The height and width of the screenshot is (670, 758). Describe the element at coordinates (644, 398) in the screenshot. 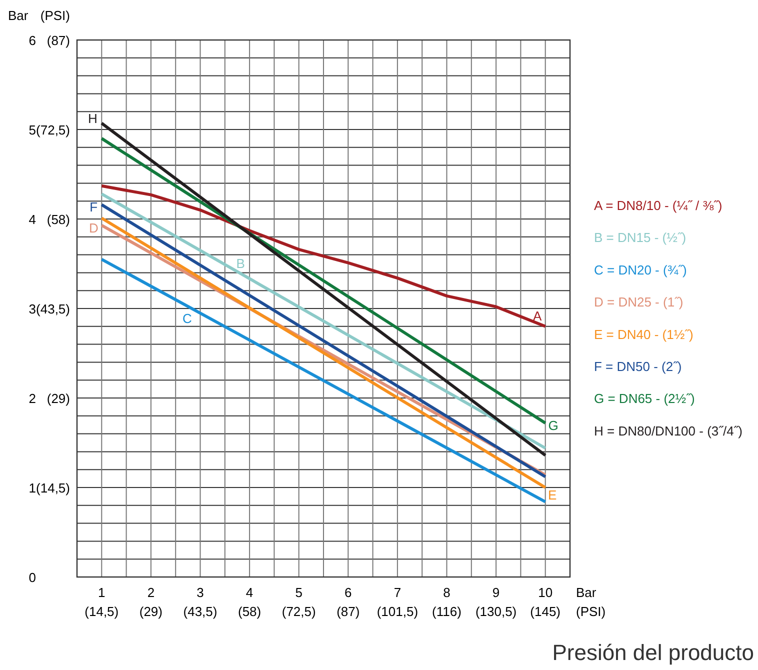

I see `text: G = DN65 - (2½˝)` at that location.